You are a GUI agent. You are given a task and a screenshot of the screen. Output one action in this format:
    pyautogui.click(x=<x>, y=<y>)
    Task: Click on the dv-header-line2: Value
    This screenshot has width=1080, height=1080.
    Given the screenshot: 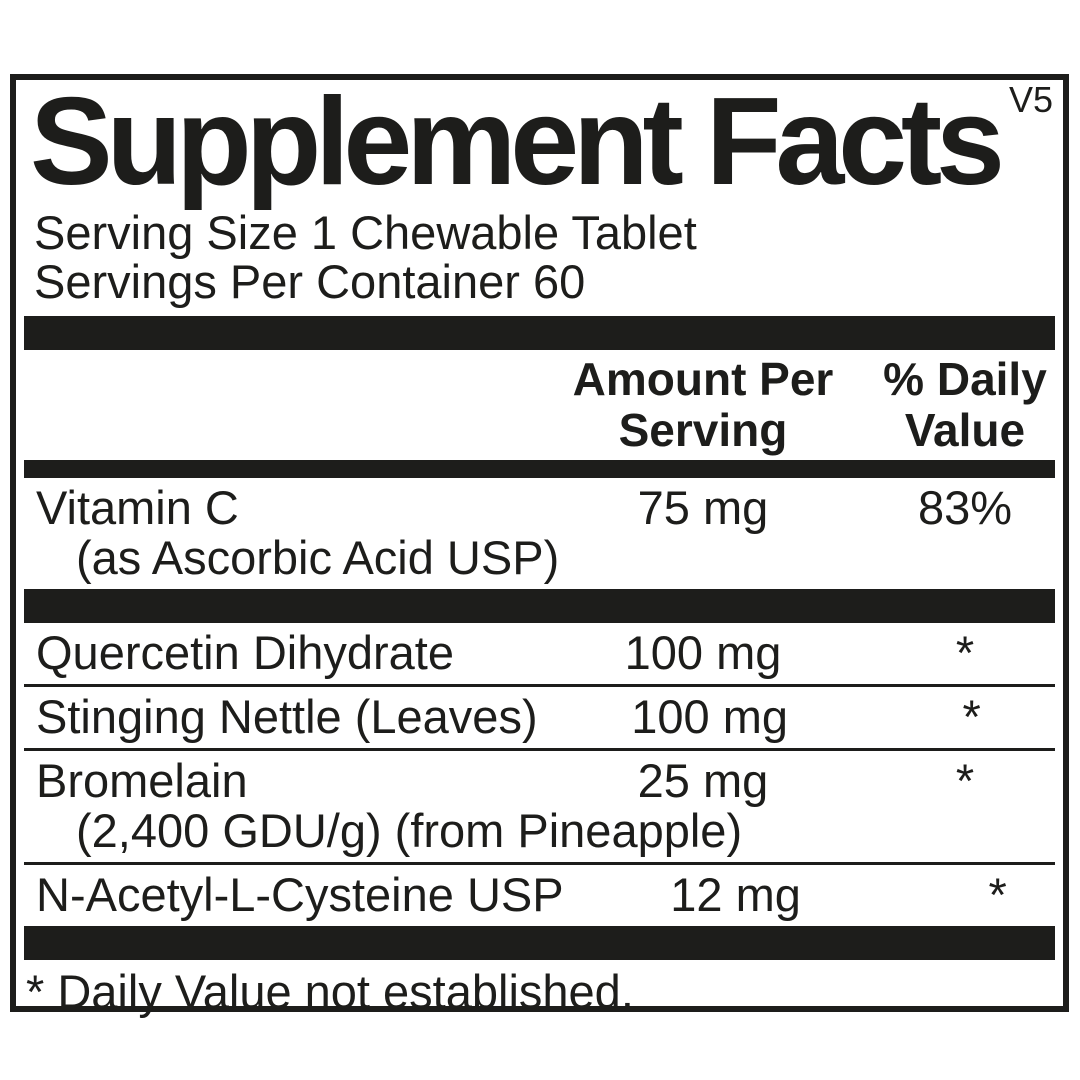 What is the action you would take?
    pyautogui.click(x=965, y=430)
    